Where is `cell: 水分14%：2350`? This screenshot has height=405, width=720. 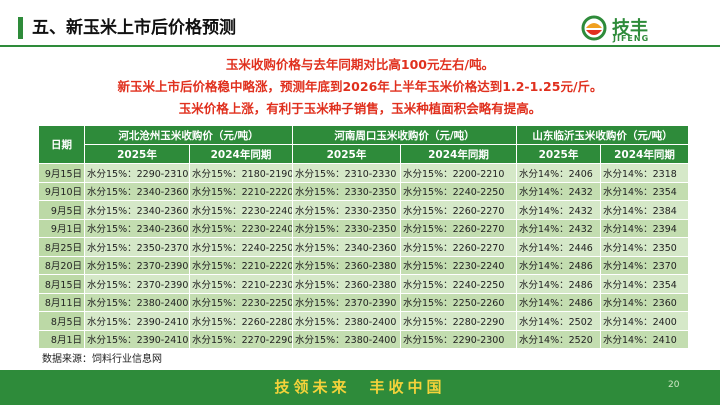 cell: 水分14%：2350 is located at coordinates (644, 247).